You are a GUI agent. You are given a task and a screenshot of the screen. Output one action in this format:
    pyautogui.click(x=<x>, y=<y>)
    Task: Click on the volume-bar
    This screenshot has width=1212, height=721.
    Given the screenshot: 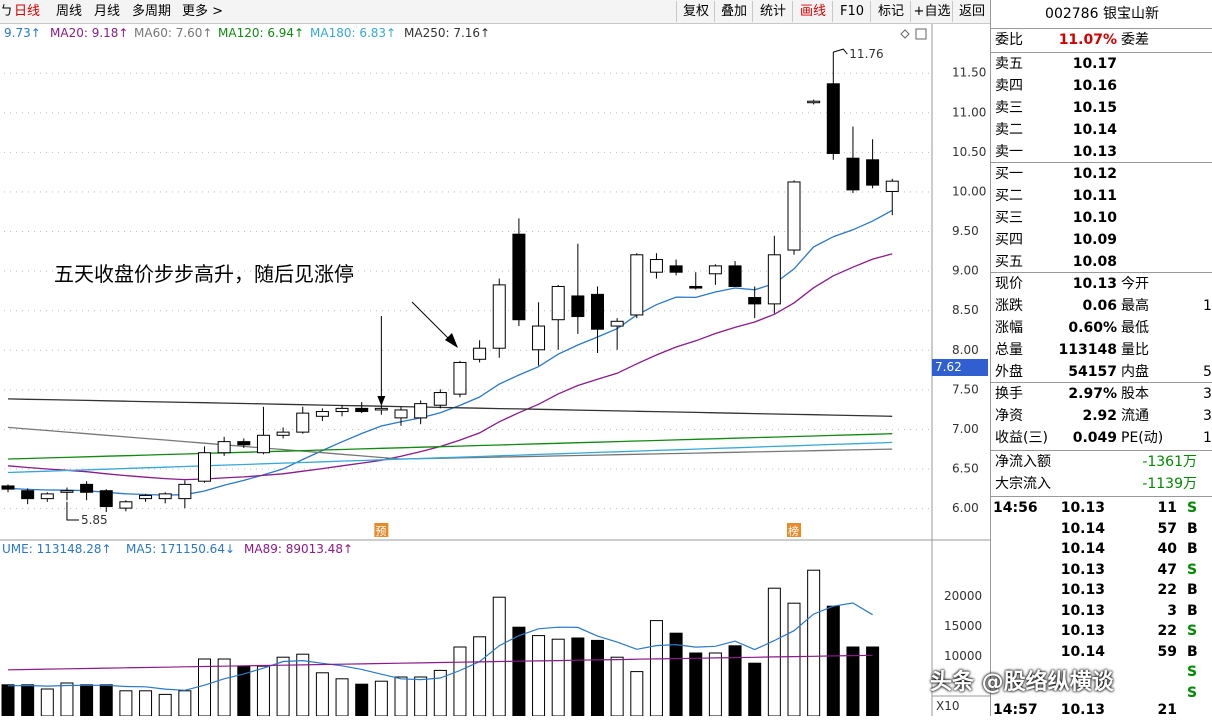 What is the action you would take?
    pyautogui.click(x=715, y=684)
    